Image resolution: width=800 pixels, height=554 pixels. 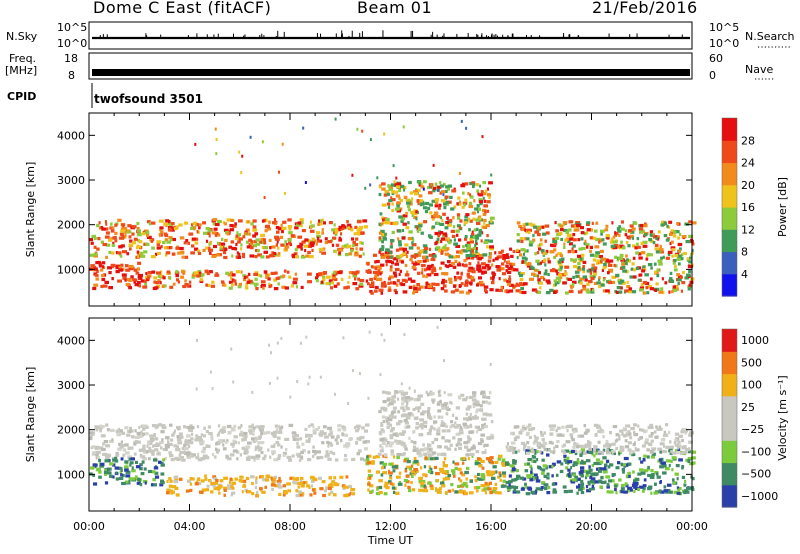 I want to click on freq-bottom-tick: 8, so click(x=71, y=75).